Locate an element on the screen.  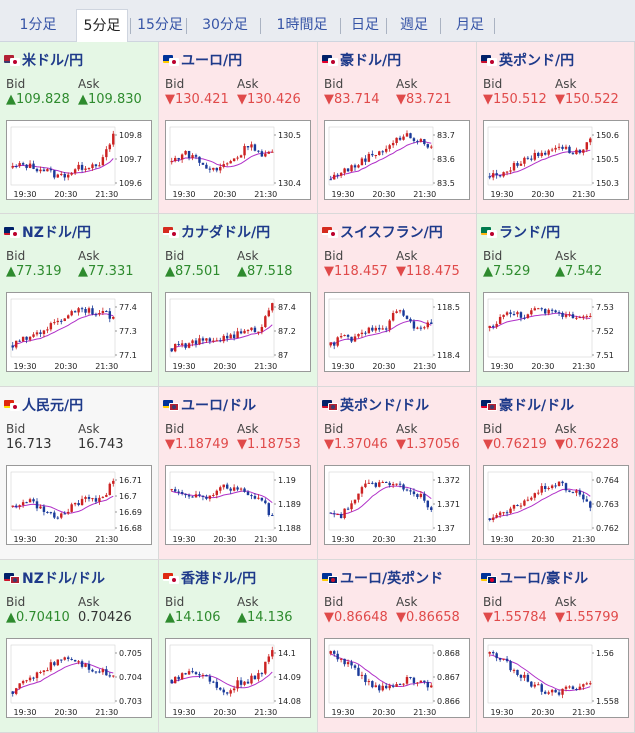
tab-4: 1時間足 is located at coordinates (302, 25).